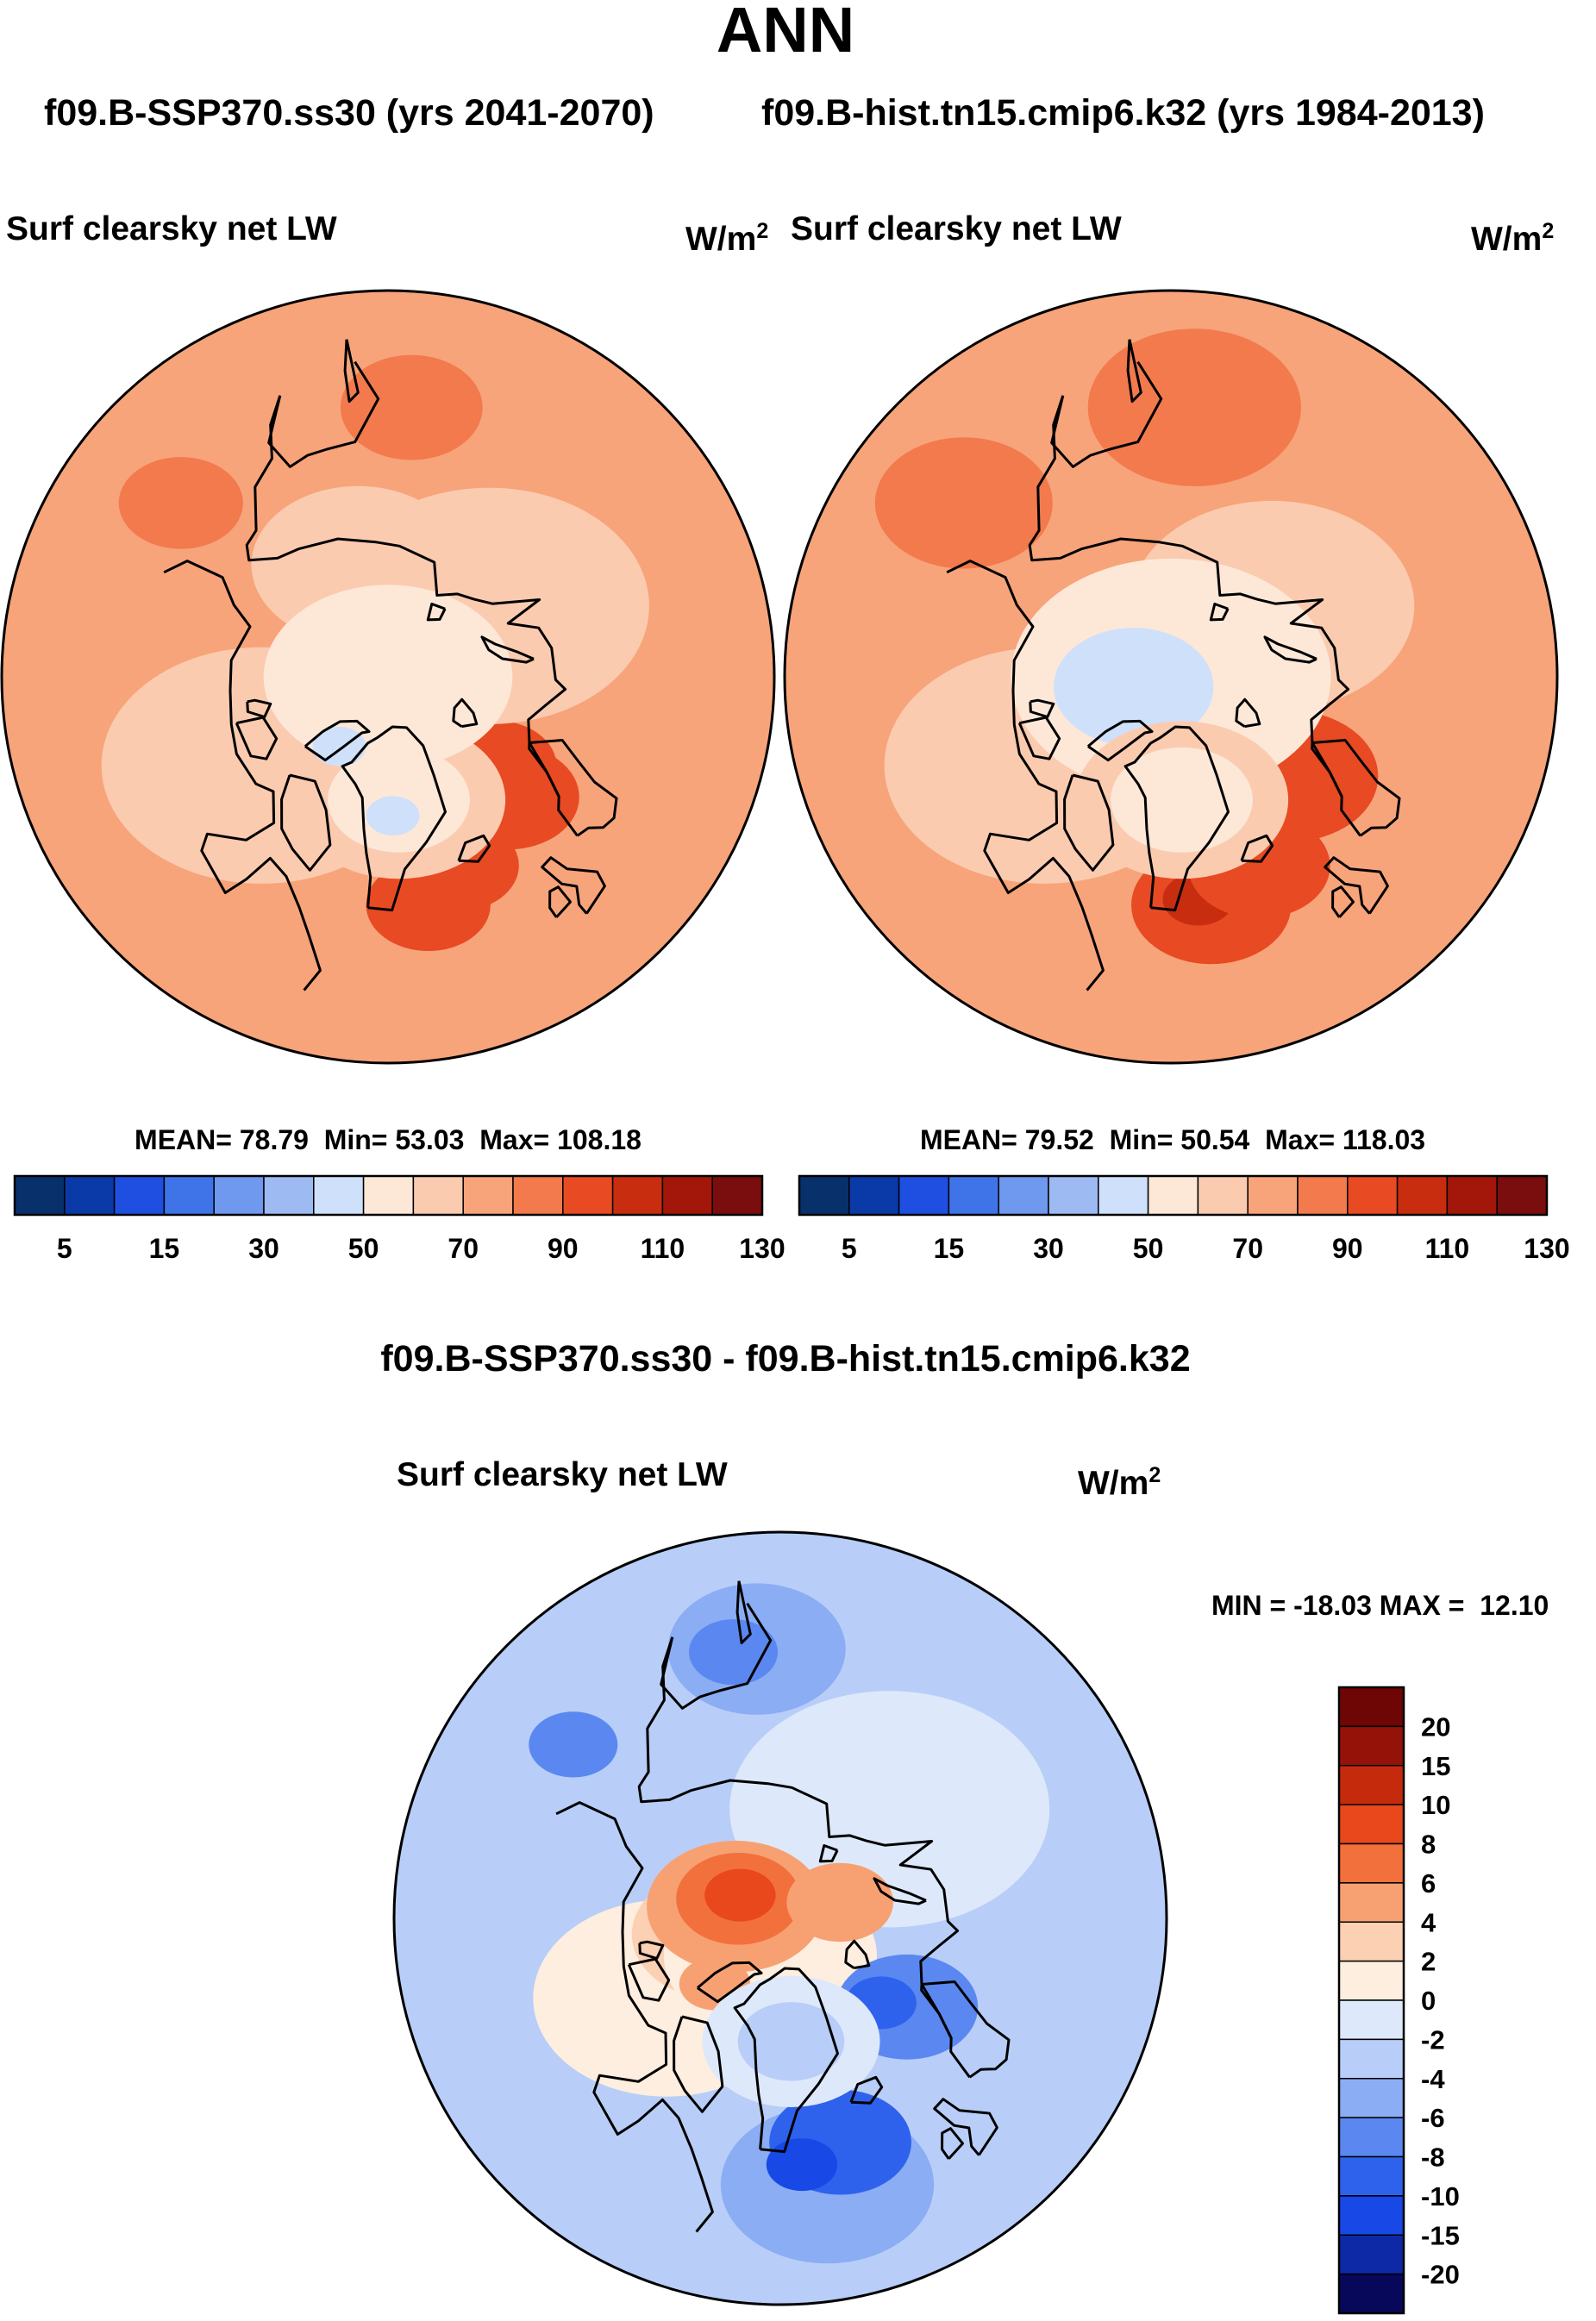 The width and height of the screenshot is (1596, 2321). What do you see at coordinates (64, 1248) in the screenshot?
I see `colorbar-tick-label: 5` at bounding box center [64, 1248].